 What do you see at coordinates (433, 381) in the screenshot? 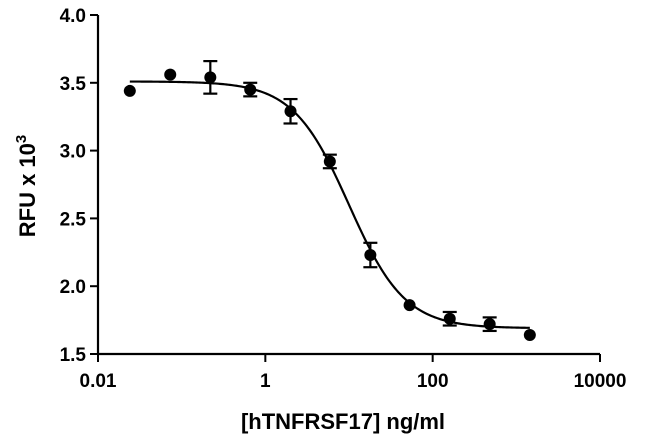
I see `x-tick-label: 100` at bounding box center [433, 381].